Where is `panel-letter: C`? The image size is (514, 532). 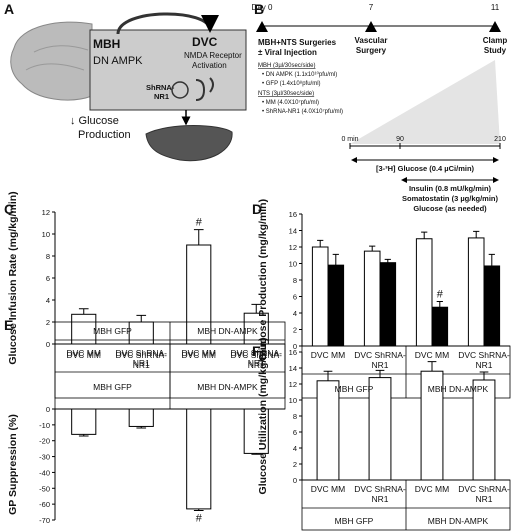 panel-letter: C is located at coordinates (9, 209).